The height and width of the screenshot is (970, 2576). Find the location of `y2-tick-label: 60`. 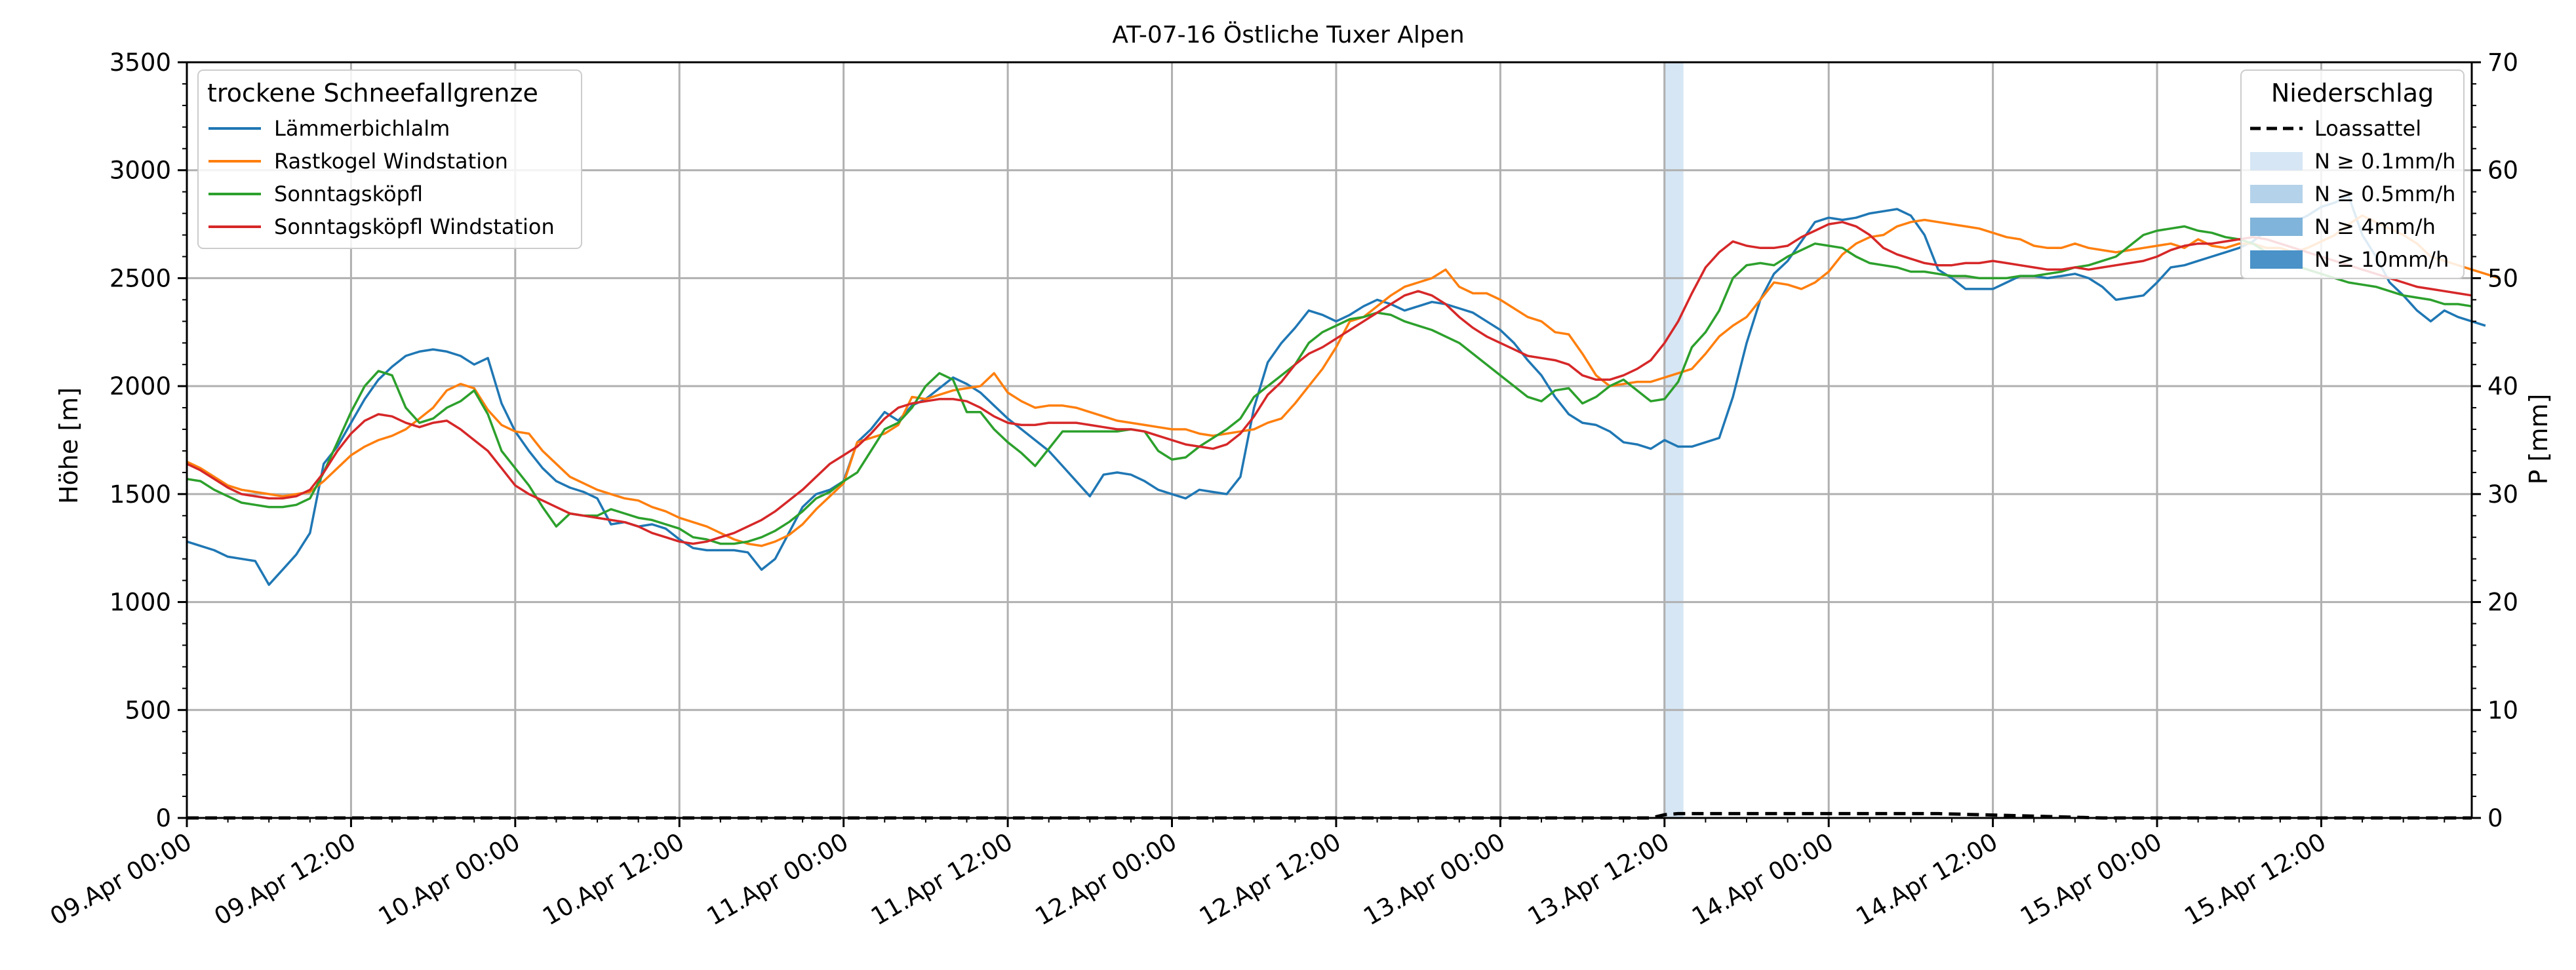

y2-tick-label: 60 is located at coordinates (2502, 171).